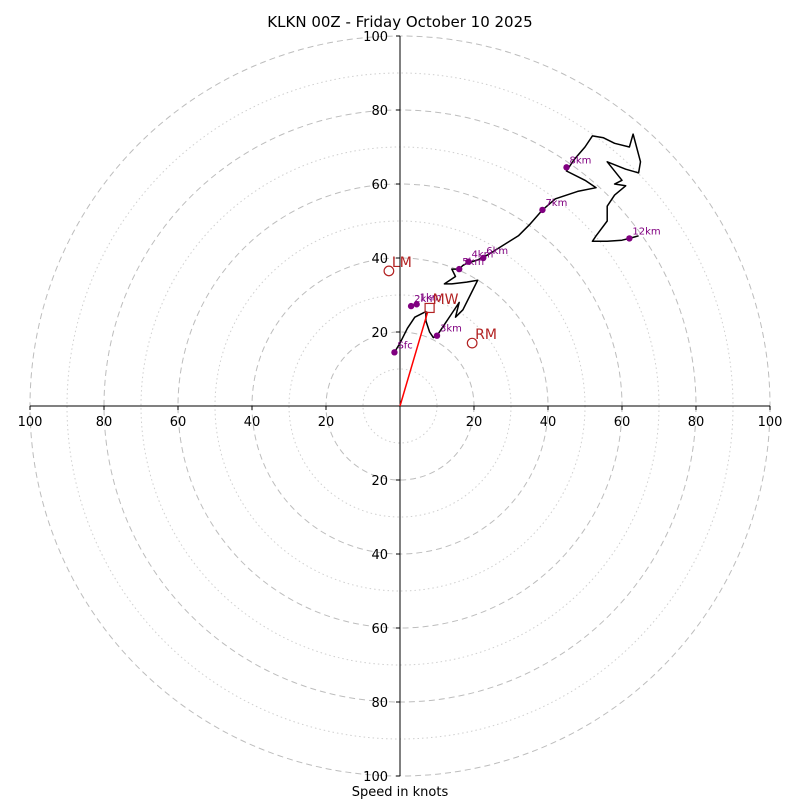  I want to click on hodograph-trace, so click(517, 243).